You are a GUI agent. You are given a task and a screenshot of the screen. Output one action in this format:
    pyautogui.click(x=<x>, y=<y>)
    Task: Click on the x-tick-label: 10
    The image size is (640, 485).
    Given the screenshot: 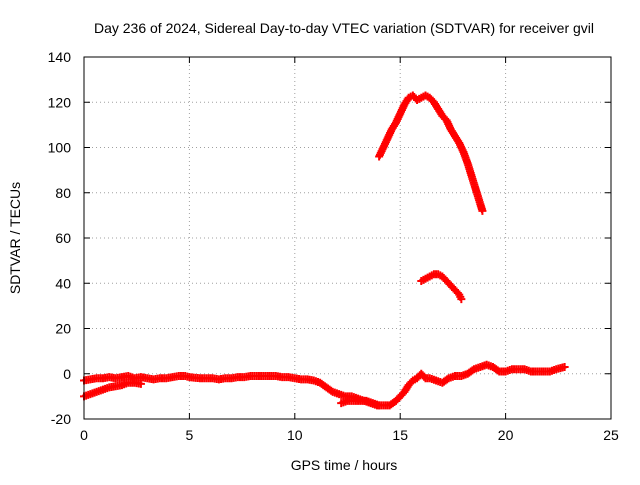 What is the action you would take?
    pyautogui.click(x=295, y=435)
    